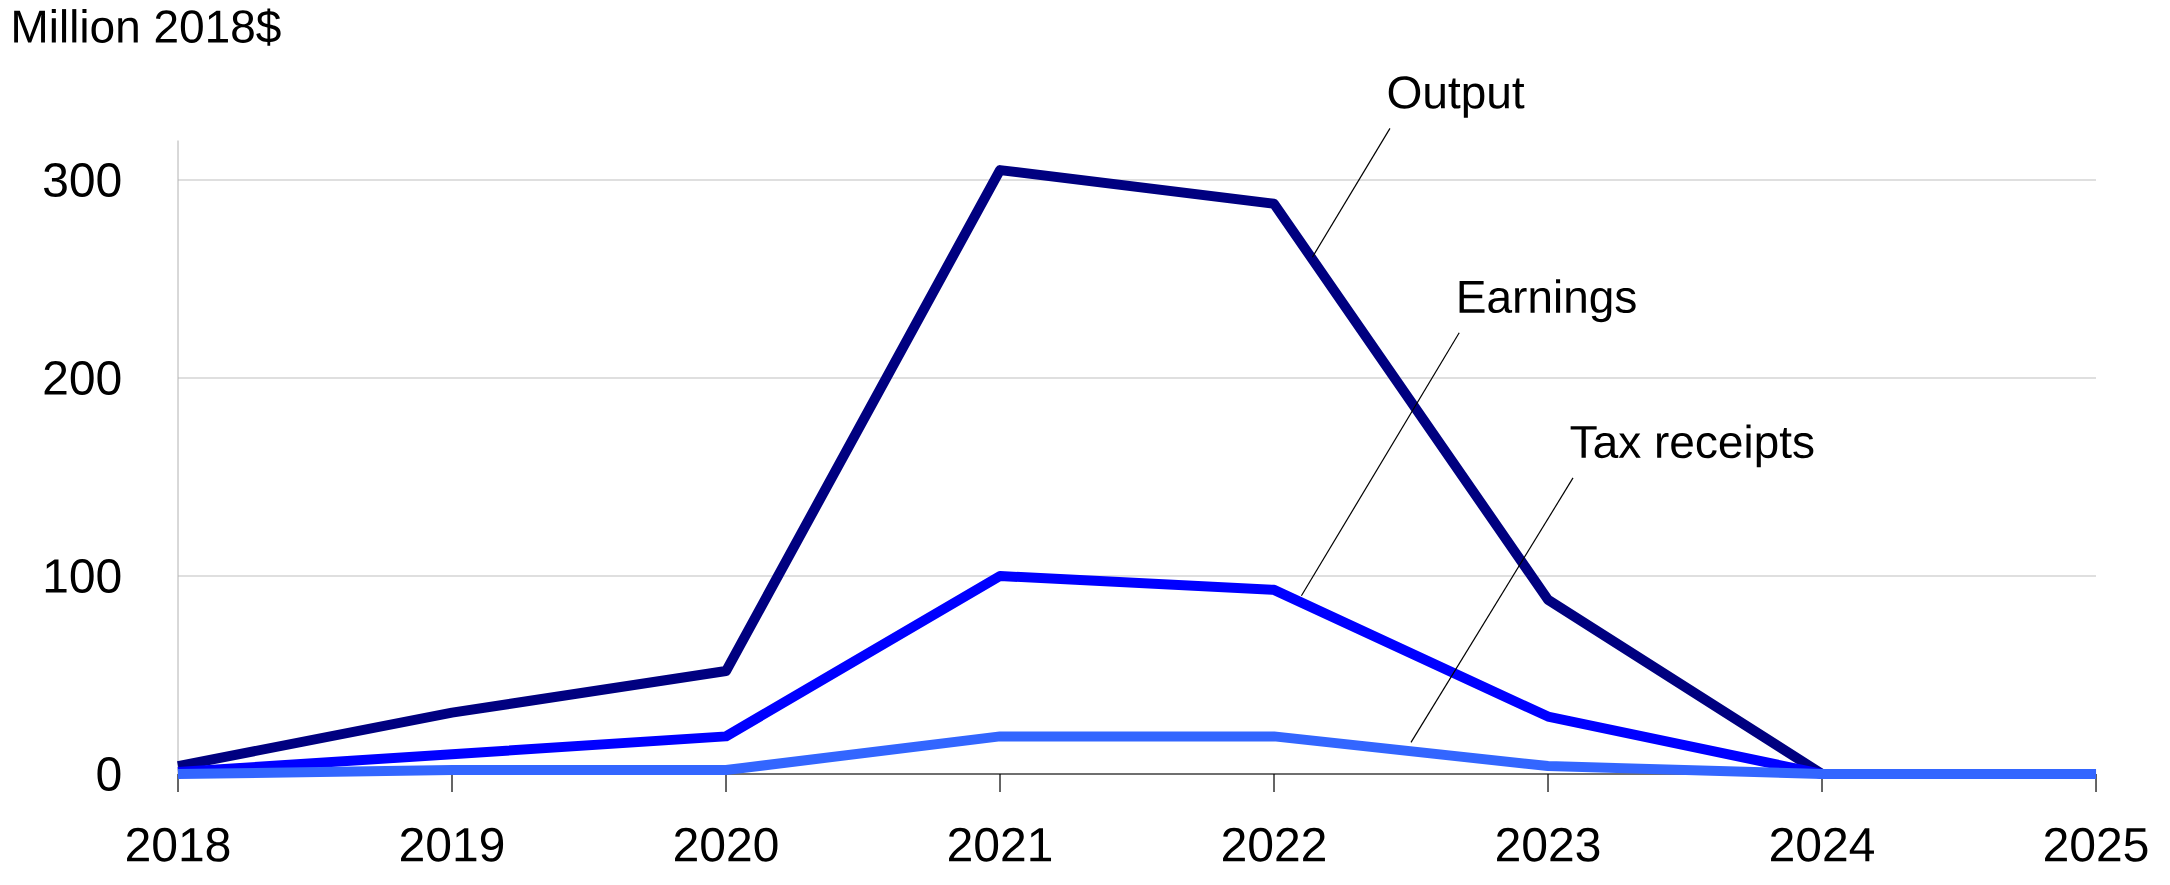 The image size is (2170, 885). I want to click on y-tick-label: 0, so click(109, 774).